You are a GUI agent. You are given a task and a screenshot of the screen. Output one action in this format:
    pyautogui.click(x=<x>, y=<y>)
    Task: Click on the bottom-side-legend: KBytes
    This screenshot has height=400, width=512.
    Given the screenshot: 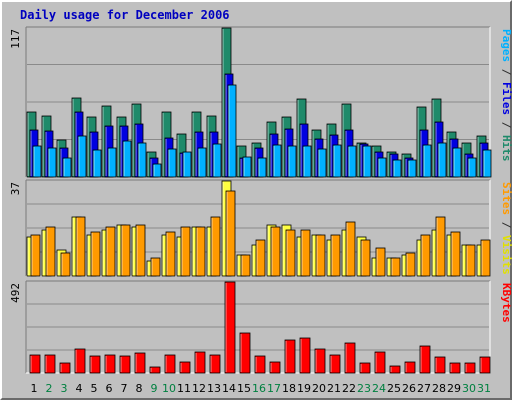 What is the action you would take?
    pyautogui.click(x=506, y=303)
    